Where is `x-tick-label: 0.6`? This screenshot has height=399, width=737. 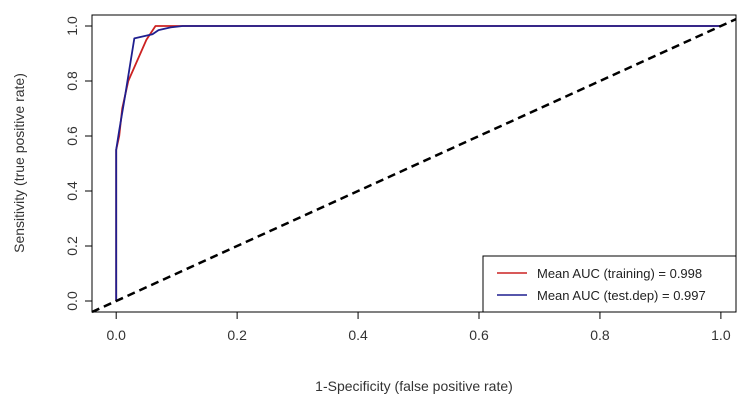
x-tick-label: 0.6 is located at coordinates (479, 335).